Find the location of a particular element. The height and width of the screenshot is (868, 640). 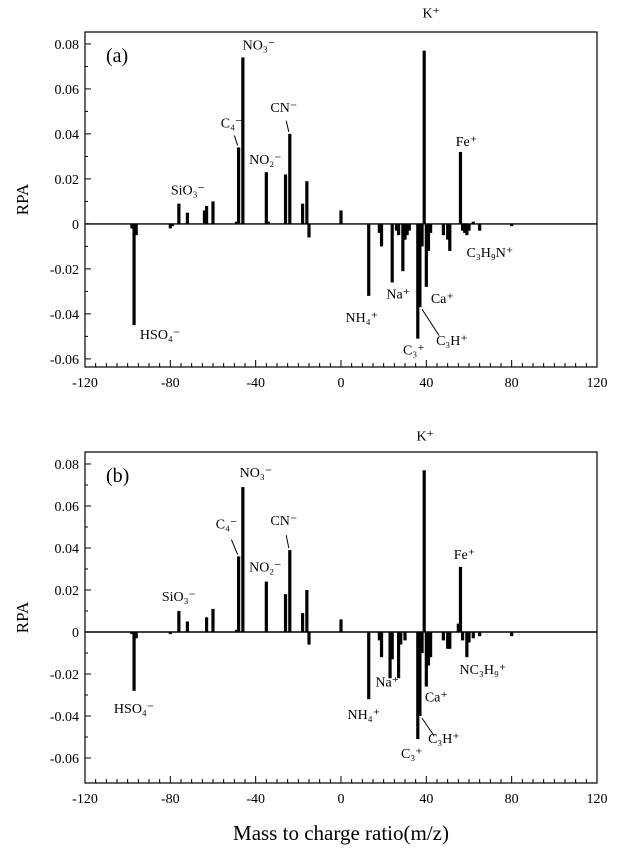

peak-annotation: Ca⁺ is located at coordinates (442, 299).